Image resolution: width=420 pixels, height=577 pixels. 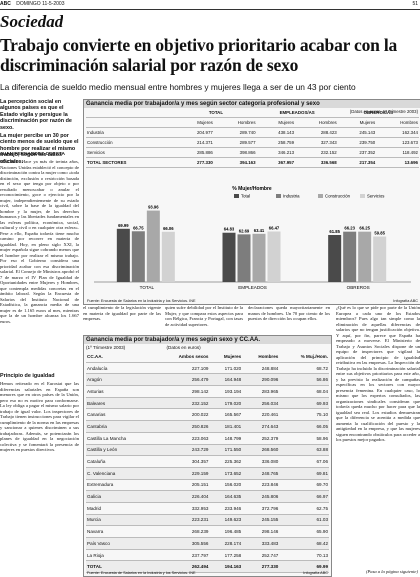 I want to click on cell: 223.846, so click(x=261, y=485).